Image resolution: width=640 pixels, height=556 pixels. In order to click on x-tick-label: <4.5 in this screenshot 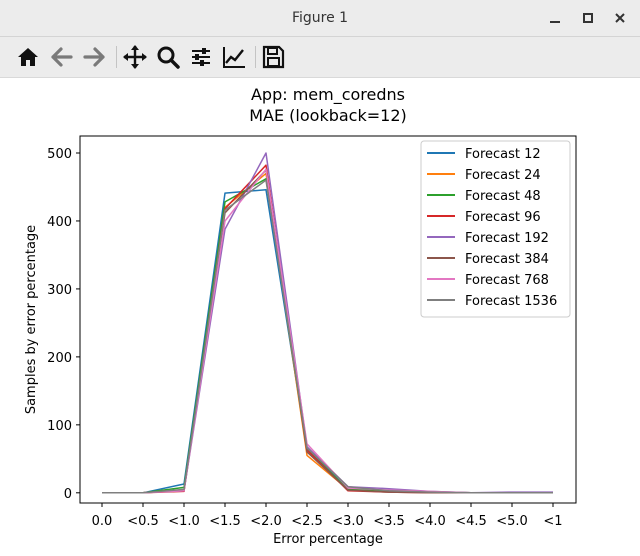, I will do `click(471, 521)`.